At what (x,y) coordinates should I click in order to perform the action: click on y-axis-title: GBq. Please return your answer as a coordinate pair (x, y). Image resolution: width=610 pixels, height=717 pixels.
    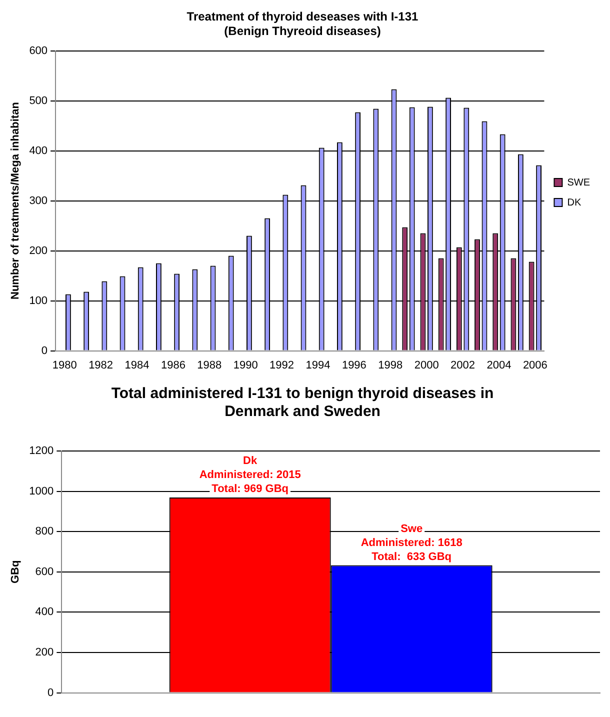
    Looking at the image, I should click on (16, 572).